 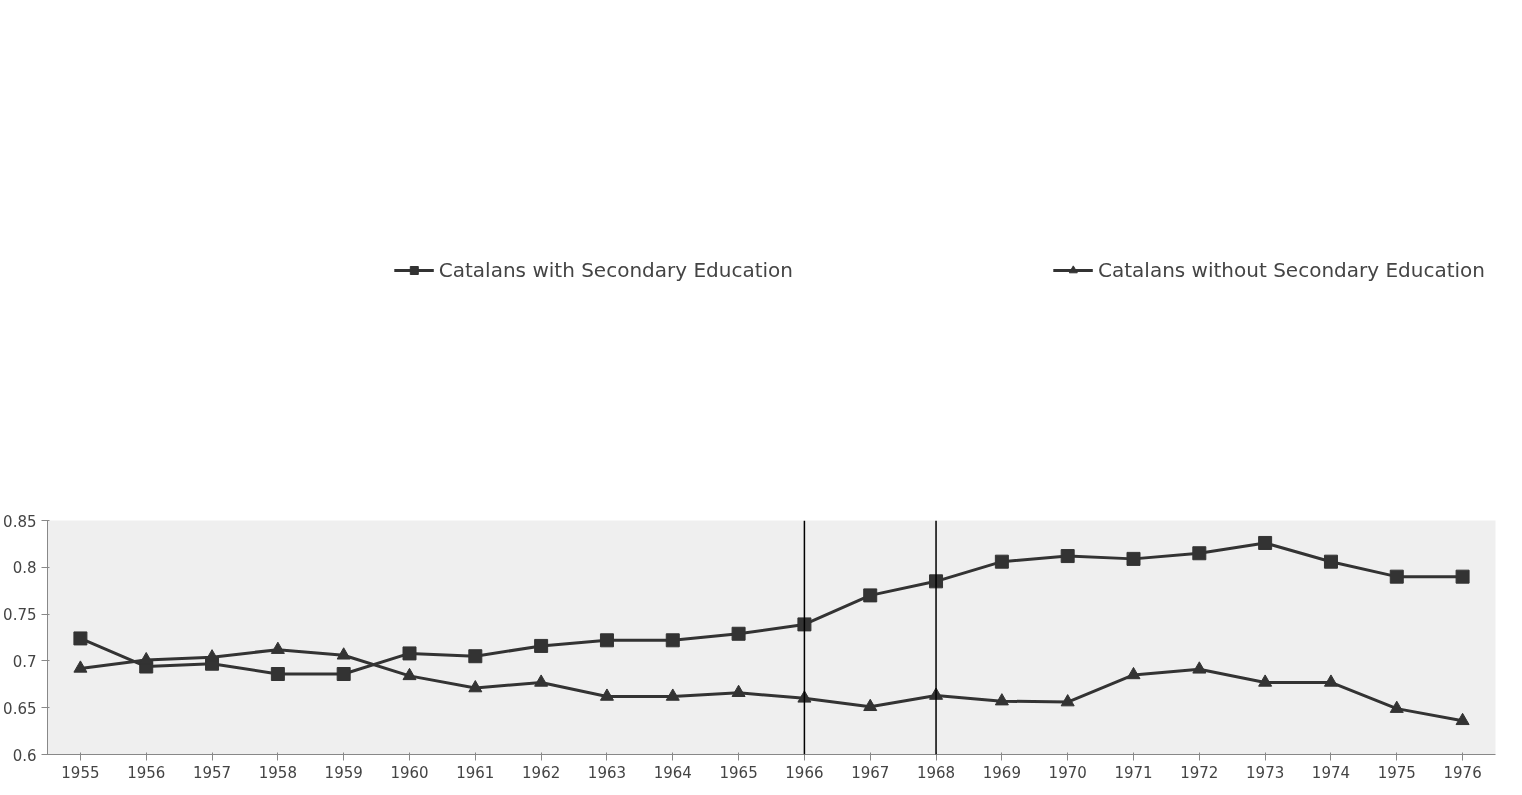 What do you see at coordinates (1291, 270) in the screenshot?
I see `legend-label: Catalans without Secondary Education` at bounding box center [1291, 270].